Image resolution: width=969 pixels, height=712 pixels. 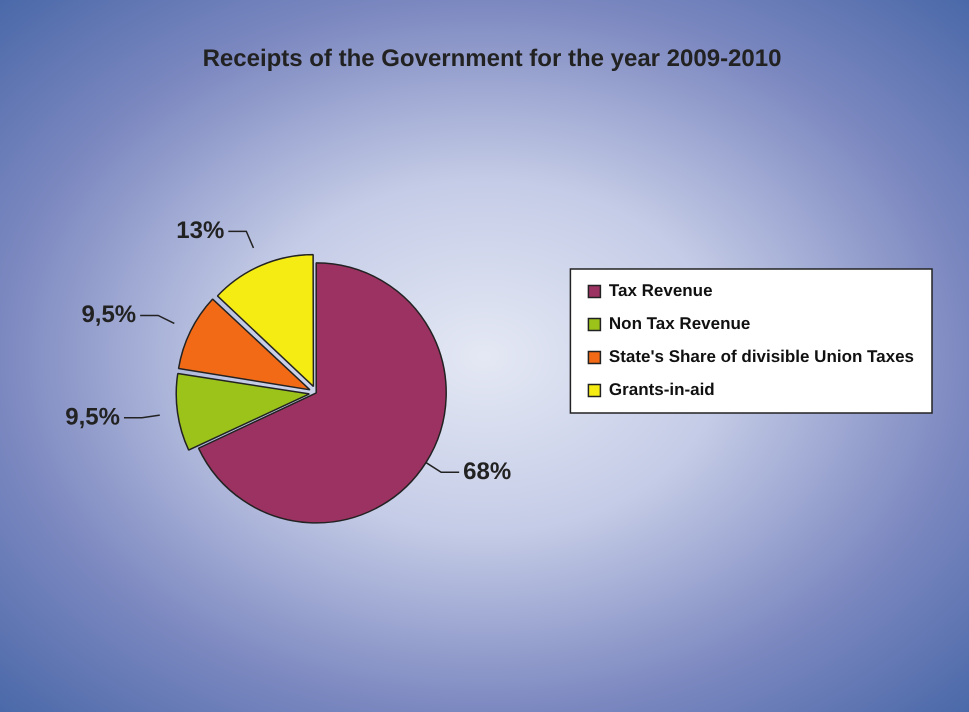 I want to click on legend-label: State's Share of divisible Union Taxes, so click(x=761, y=356).